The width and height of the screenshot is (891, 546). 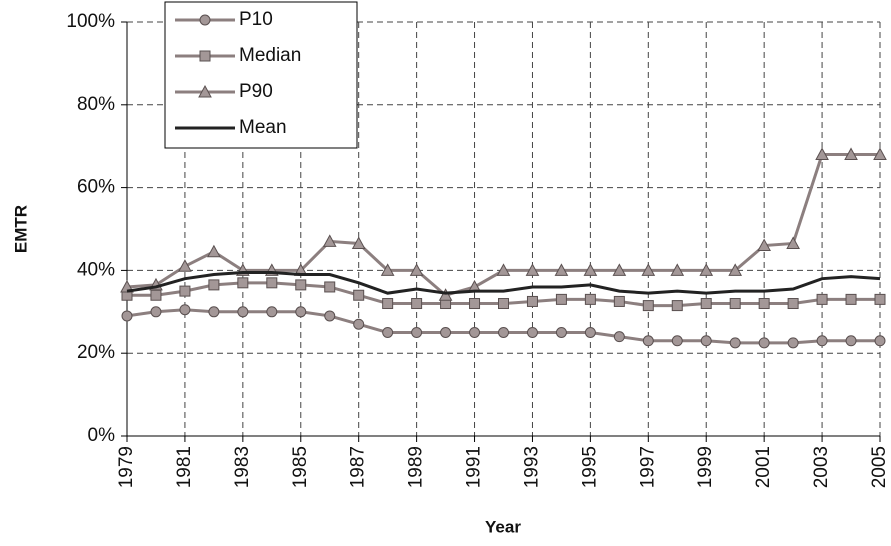 I want to click on x-tick-label: 2001, so click(x=763, y=467).